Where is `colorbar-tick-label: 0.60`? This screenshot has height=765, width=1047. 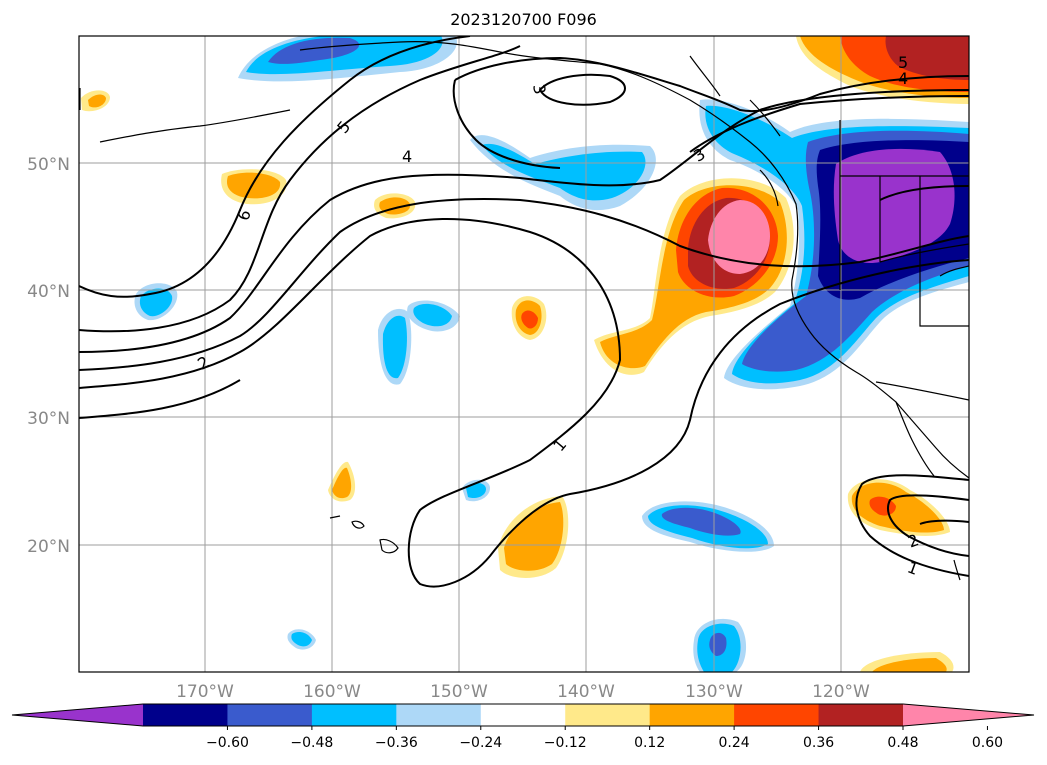 colorbar-tick-label: 0.60 is located at coordinates (987, 743).